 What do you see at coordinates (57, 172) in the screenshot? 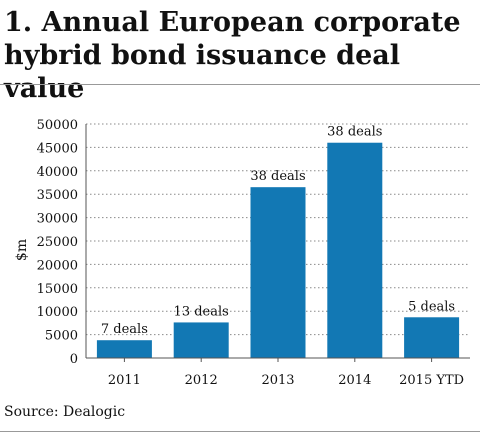
I see `y-tick-label: 40000` at bounding box center [57, 172].